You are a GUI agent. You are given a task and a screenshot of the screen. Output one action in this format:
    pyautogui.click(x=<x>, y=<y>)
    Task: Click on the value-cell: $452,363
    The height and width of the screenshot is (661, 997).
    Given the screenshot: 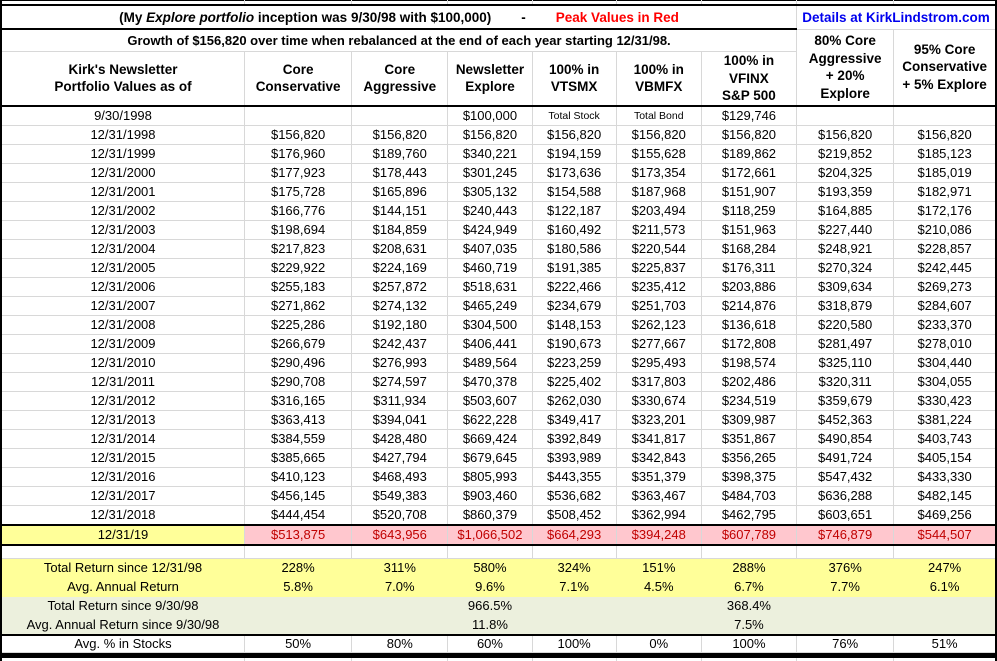 What is the action you would take?
    pyautogui.click(x=845, y=419)
    